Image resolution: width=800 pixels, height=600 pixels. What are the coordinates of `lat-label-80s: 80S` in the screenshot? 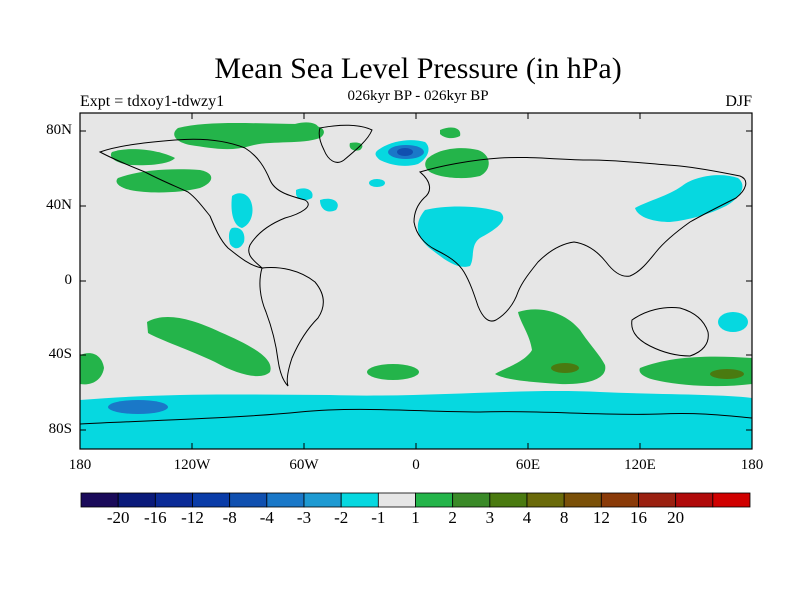 It's located at (60, 429).